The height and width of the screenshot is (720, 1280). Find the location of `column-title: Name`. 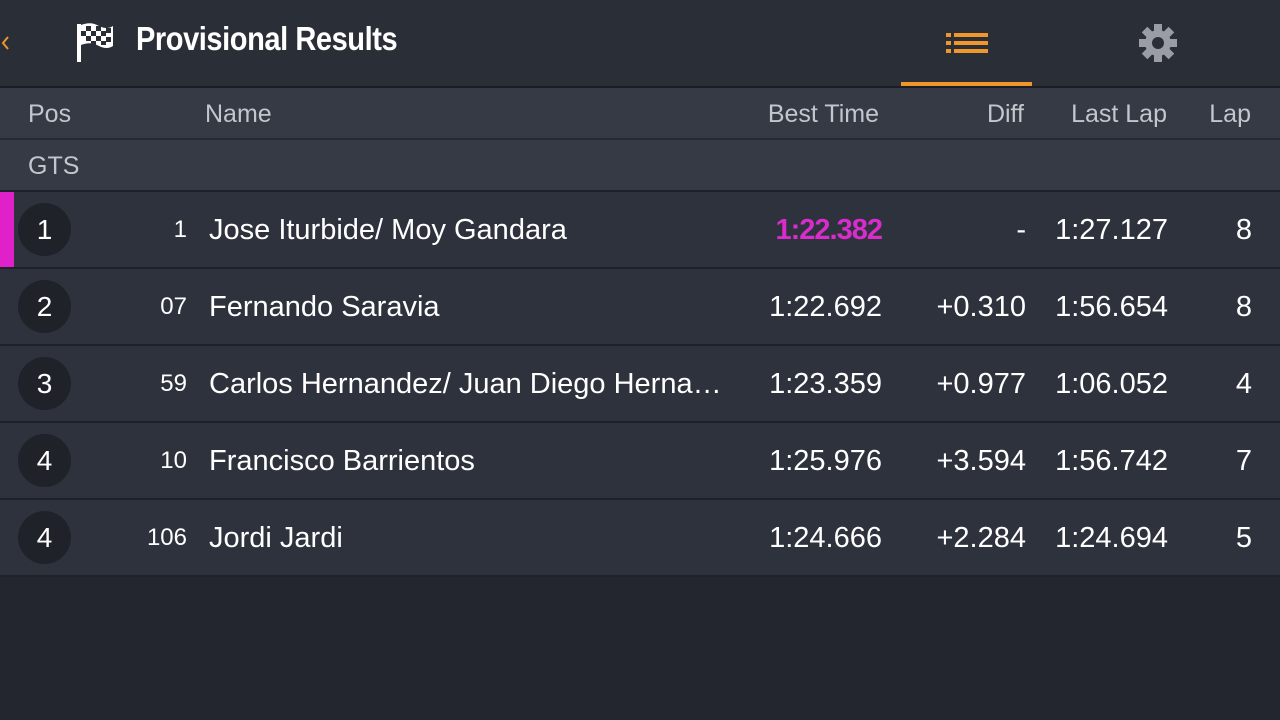

column-title: Name is located at coordinates (238, 114).